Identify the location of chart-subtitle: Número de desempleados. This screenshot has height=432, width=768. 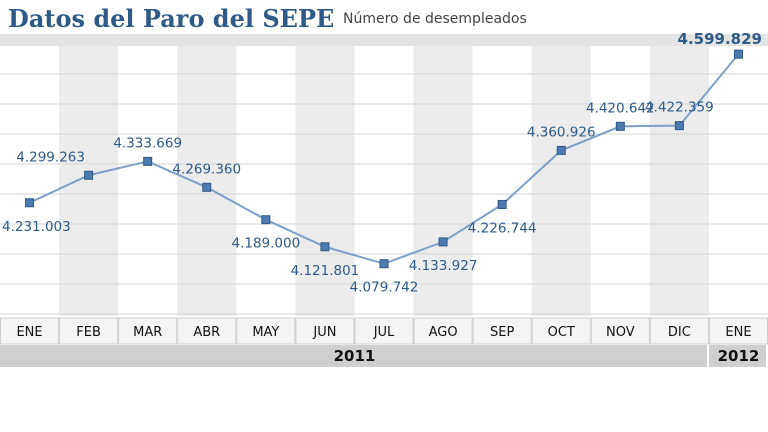
(435, 19).